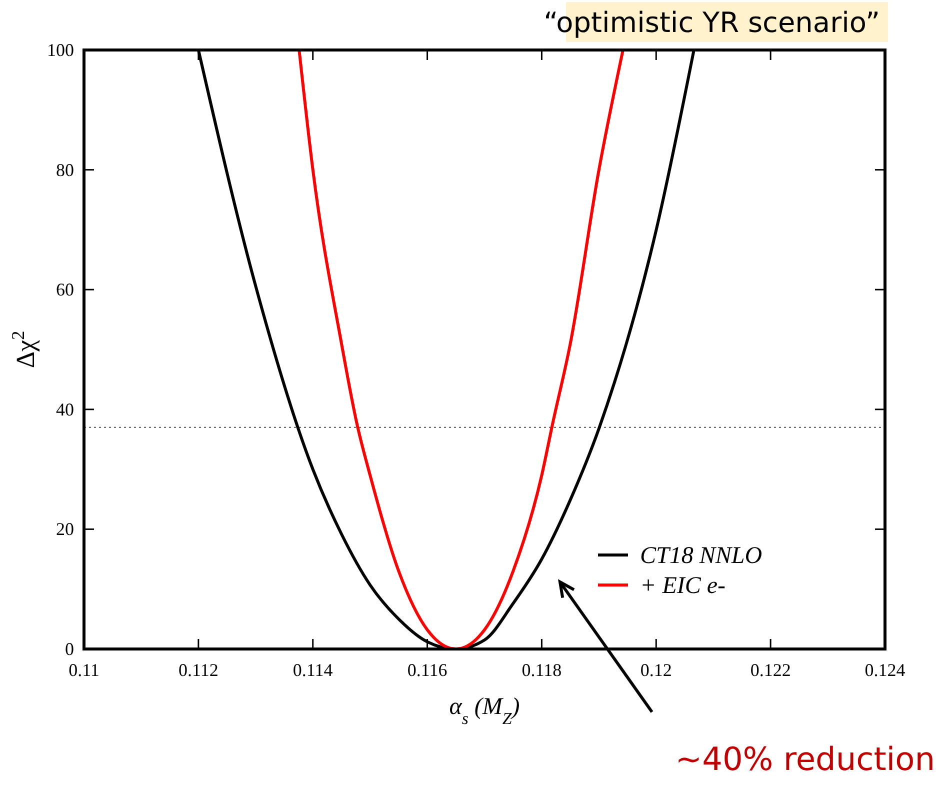  What do you see at coordinates (65, 290) in the screenshot?
I see `y-tick-label: 60` at bounding box center [65, 290].